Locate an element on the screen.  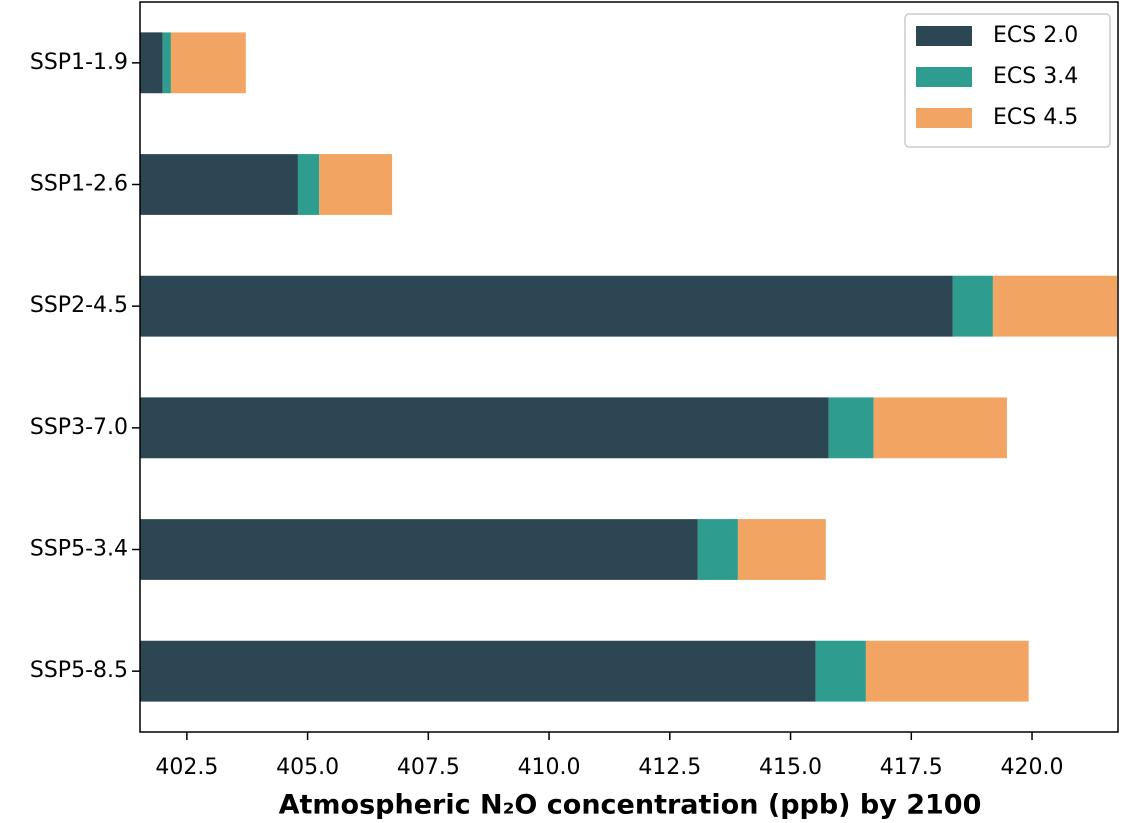
x-tick-label: 420.0 is located at coordinates (1032, 767).